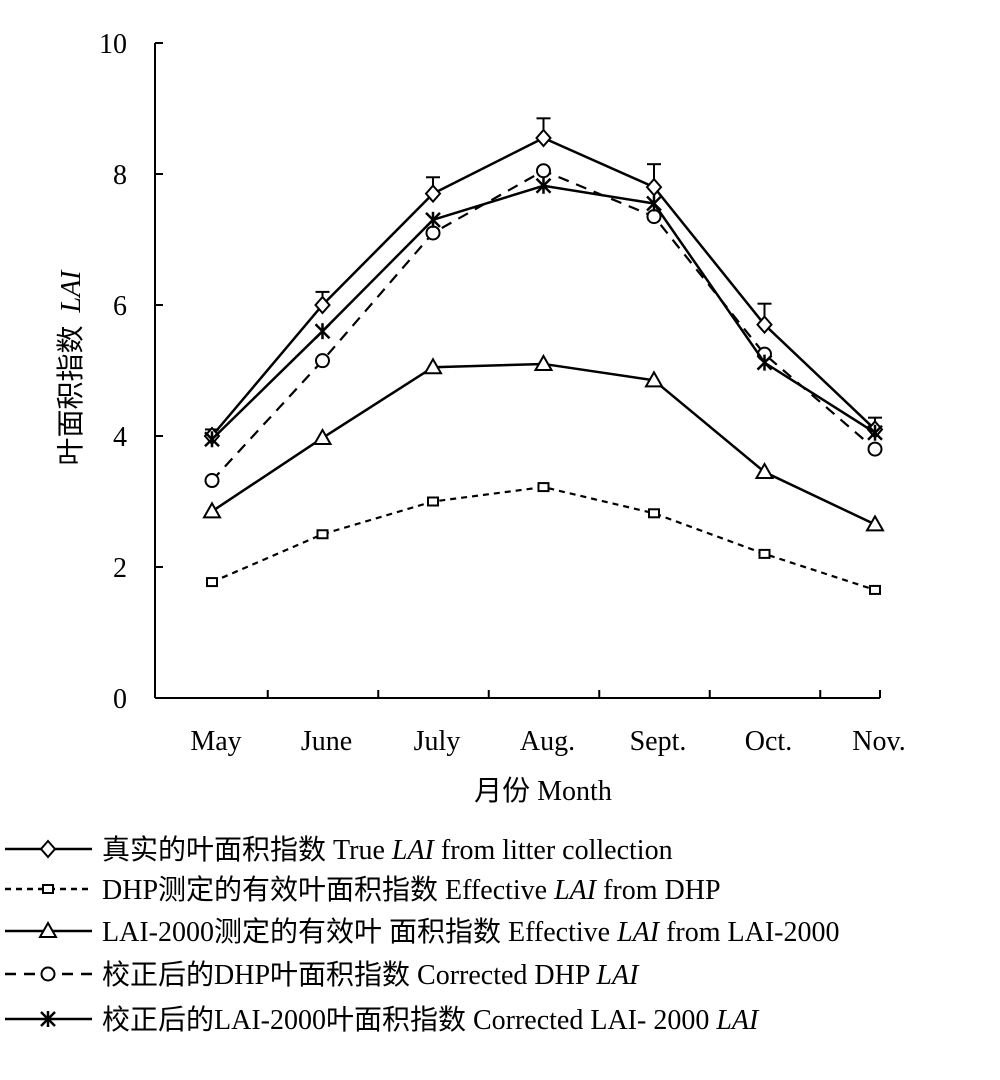  I want to click on y-tick-labels: 0 2 4 6 8 10, so click(131, 372).